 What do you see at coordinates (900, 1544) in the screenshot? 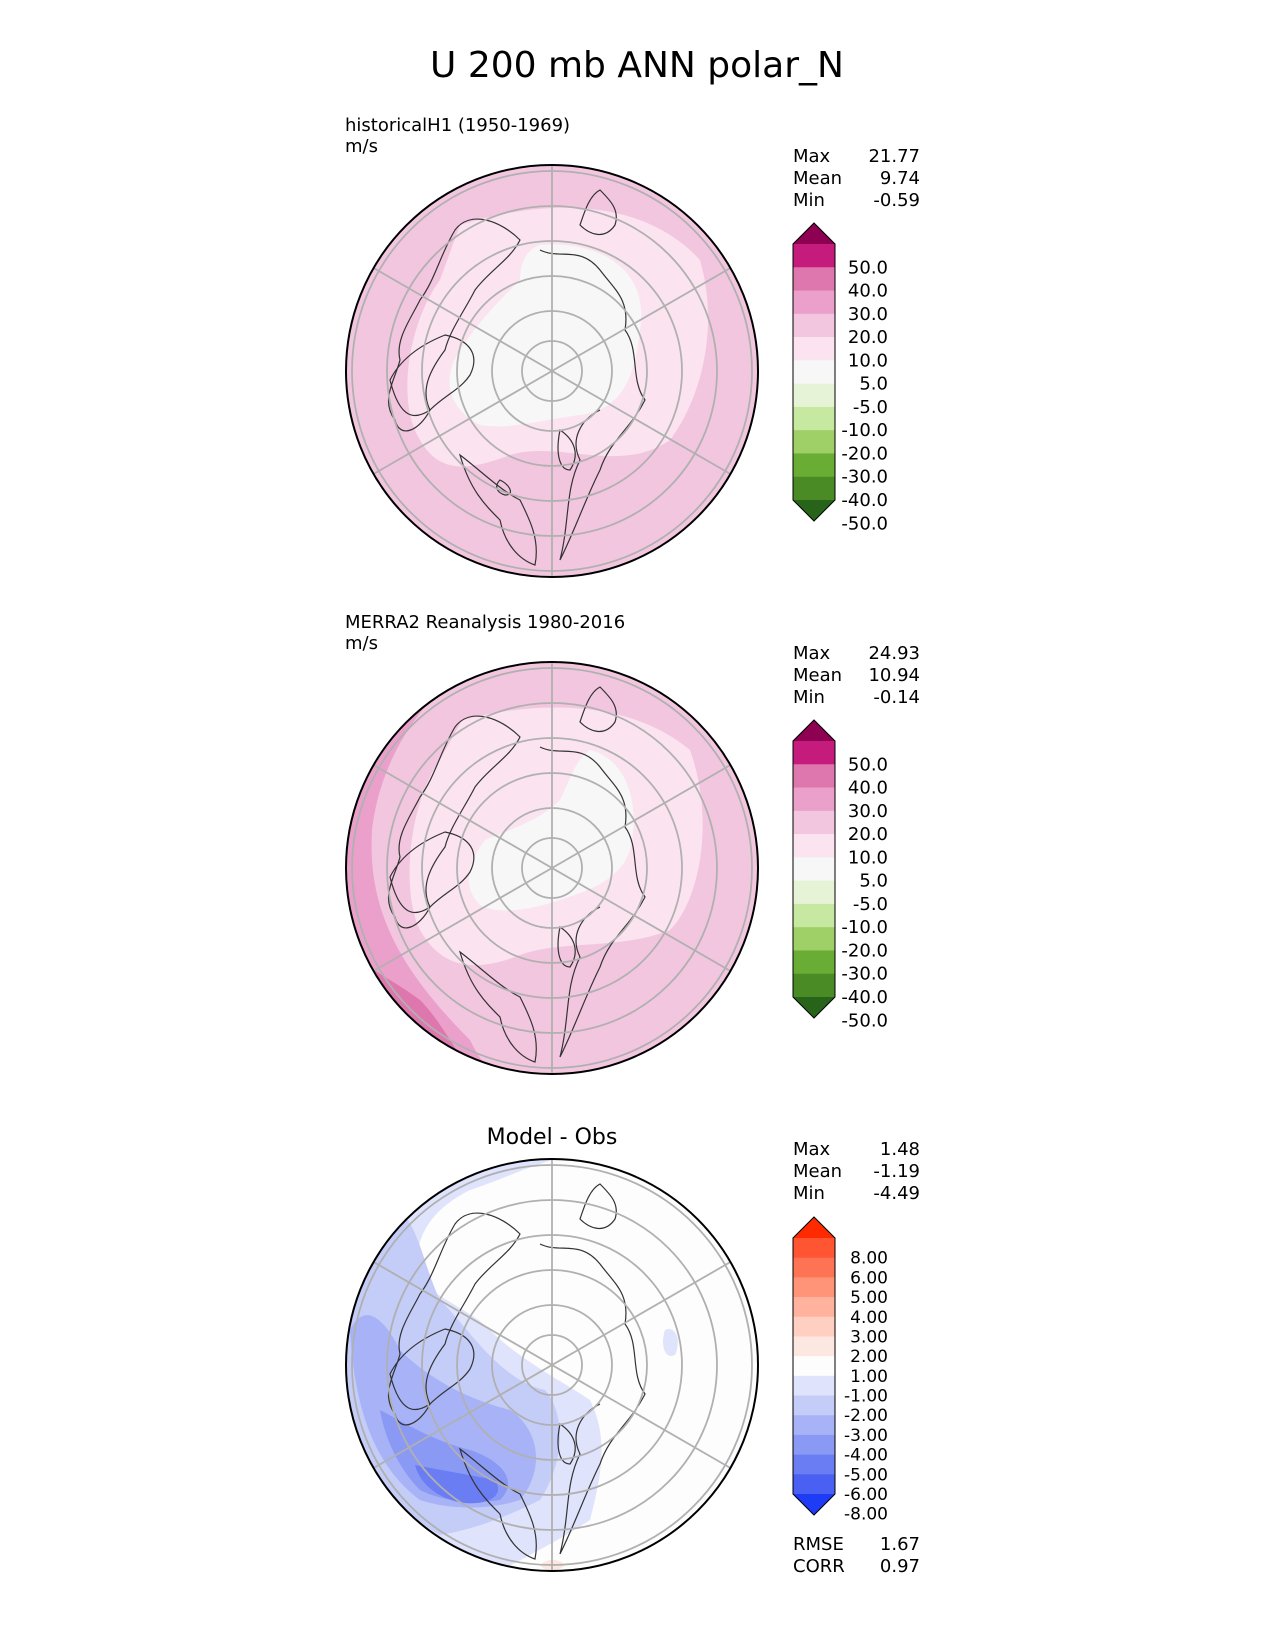
I see `stat-value-rmse: 1.67` at bounding box center [900, 1544].